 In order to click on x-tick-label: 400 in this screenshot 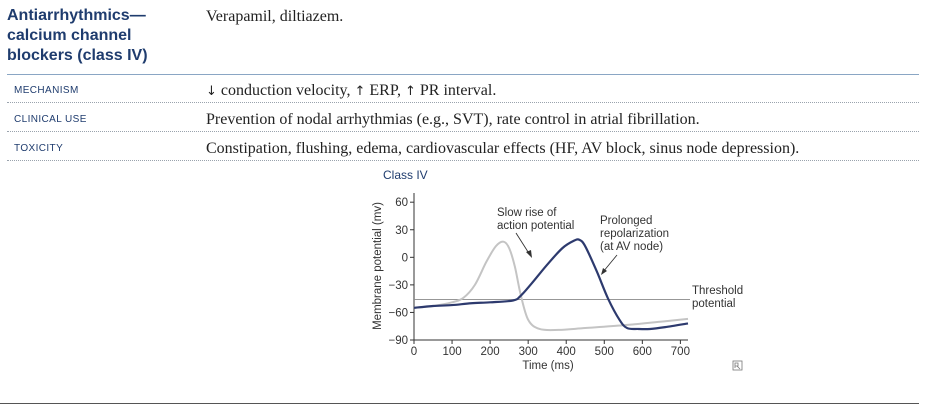, I will do `click(566, 352)`.